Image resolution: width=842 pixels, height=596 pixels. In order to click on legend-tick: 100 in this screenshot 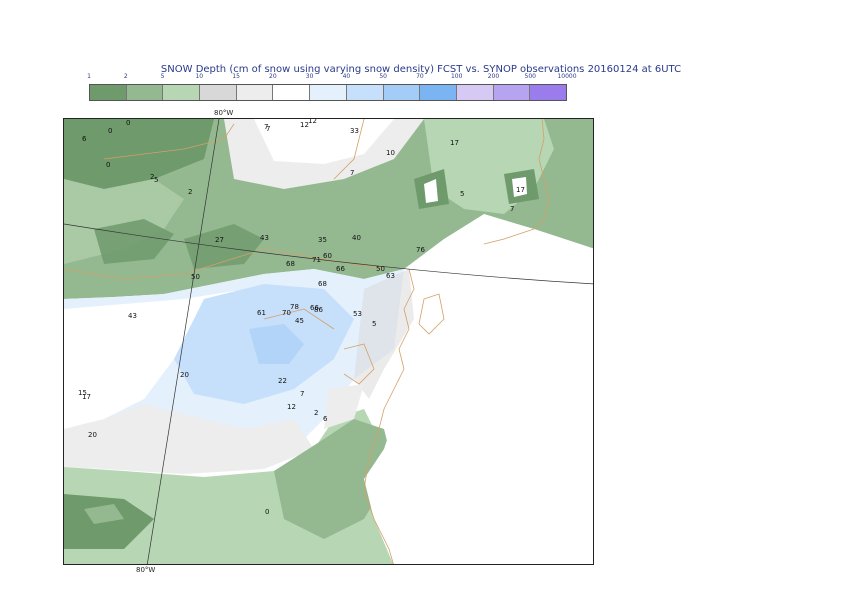, I will do `click(456, 76)`.